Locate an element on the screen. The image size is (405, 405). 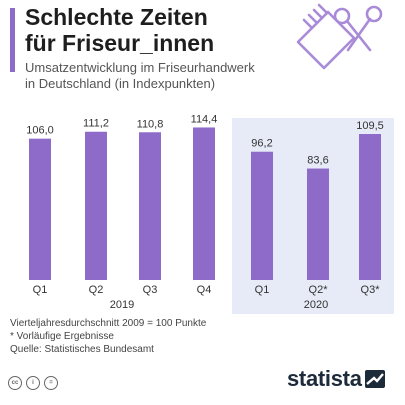
value-label-1: 106,0 is located at coordinates (40, 131).